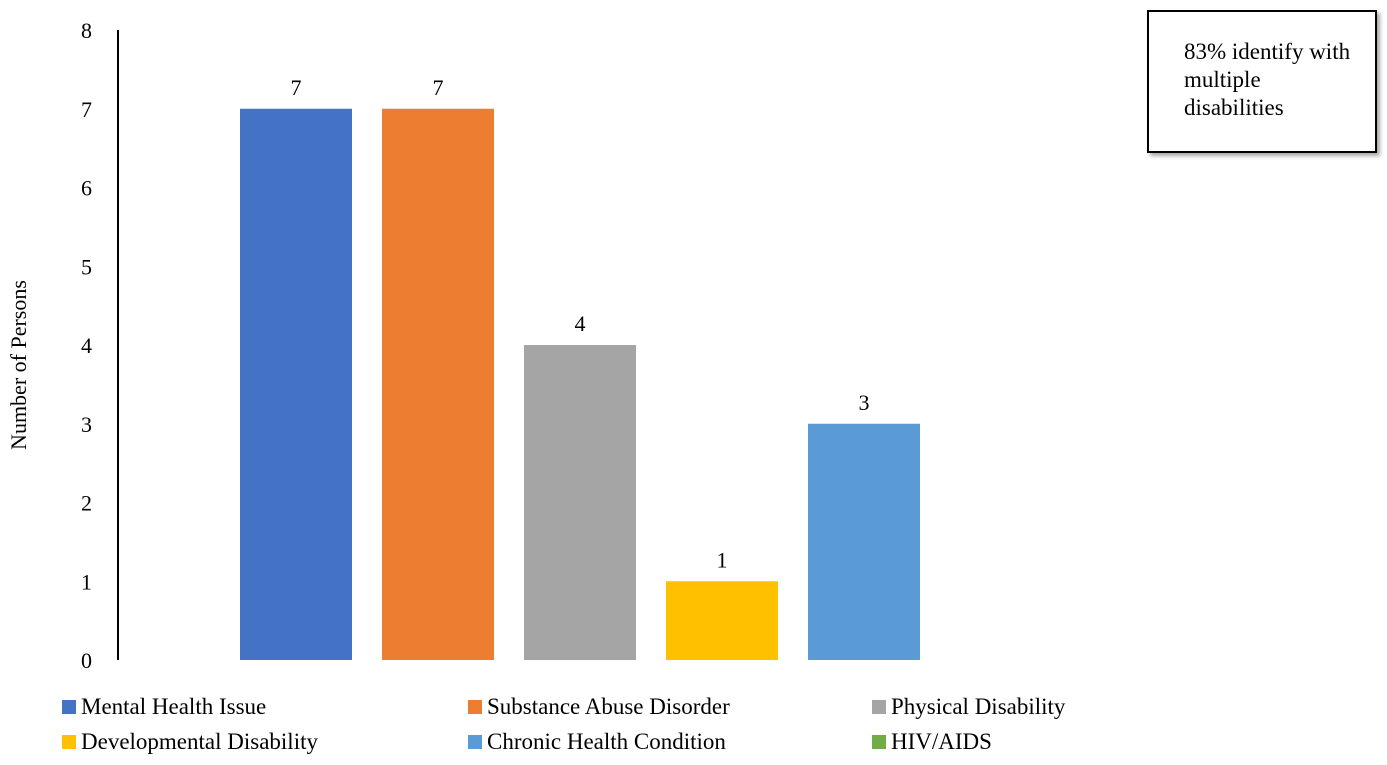  I want to click on legend-label: Mental Health Issue, so click(174, 706).